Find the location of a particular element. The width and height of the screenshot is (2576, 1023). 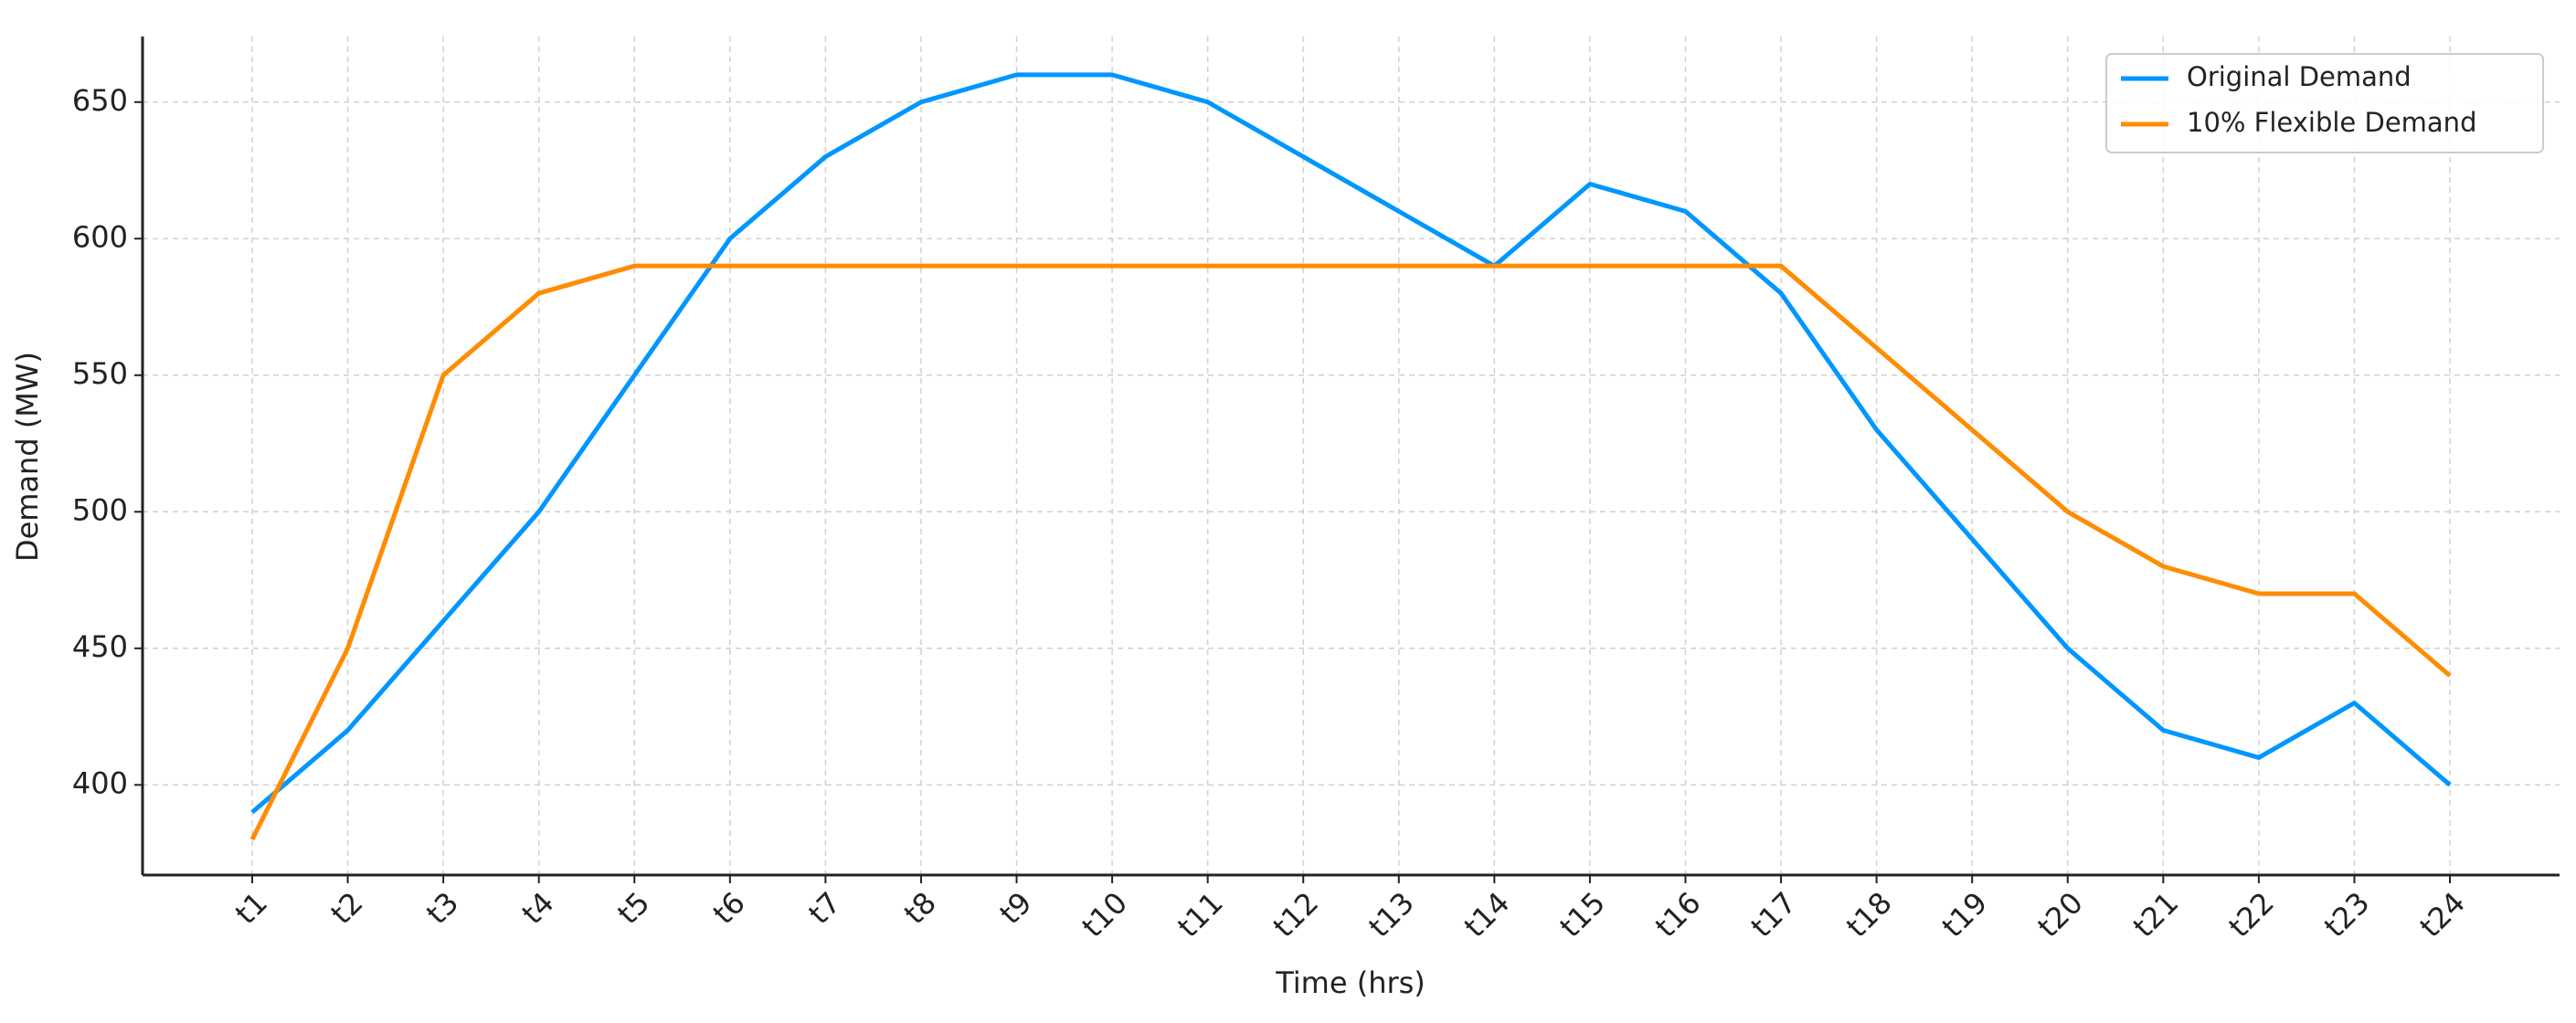

x-tick-label: t4 is located at coordinates (538, 908).